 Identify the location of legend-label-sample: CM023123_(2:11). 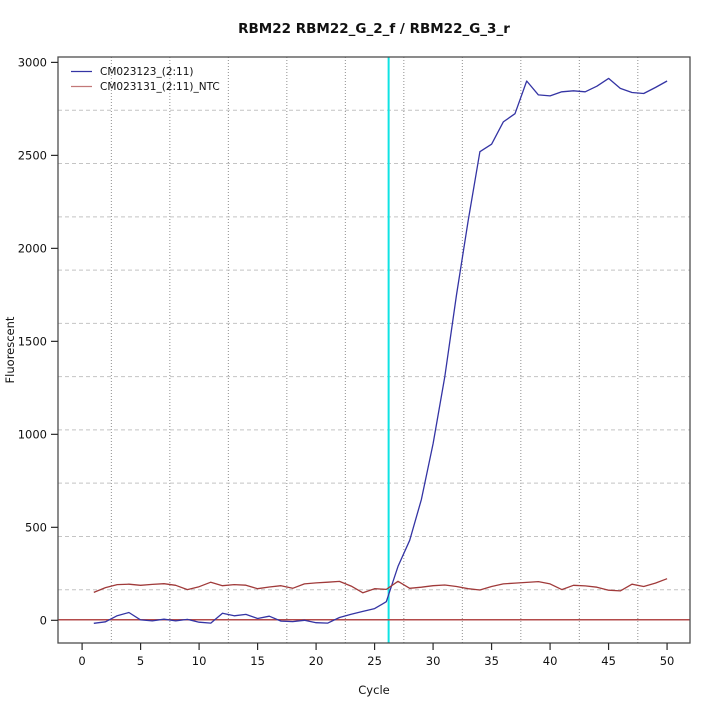
(147, 72).